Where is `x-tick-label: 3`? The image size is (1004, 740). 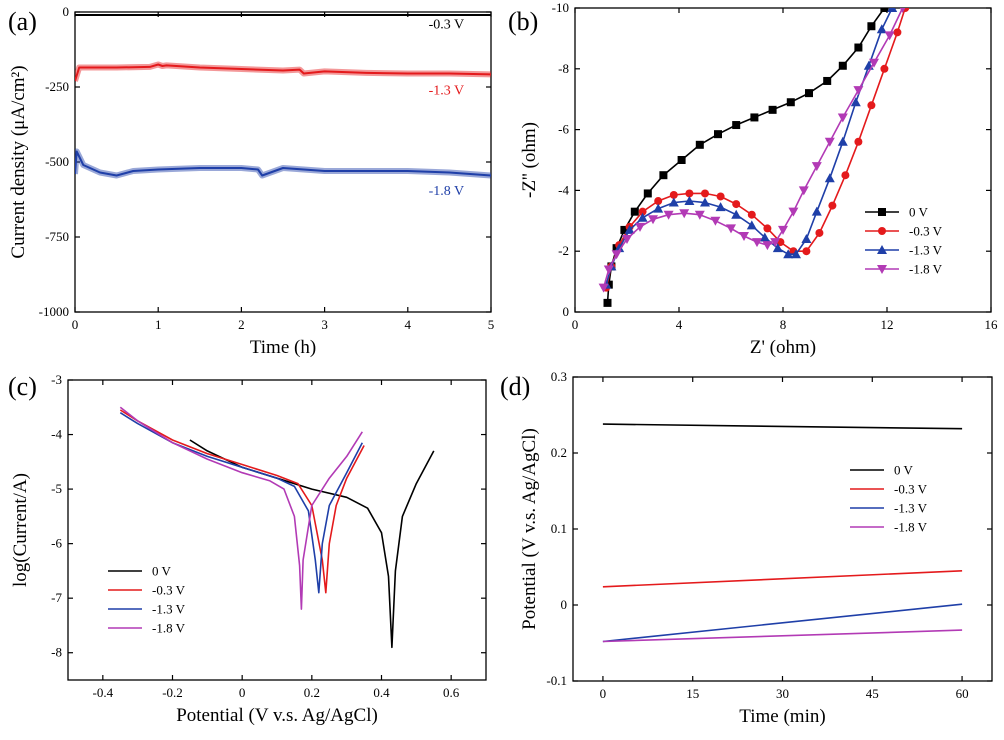 x-tick-label: 3 is located at coordinates (324, 324).